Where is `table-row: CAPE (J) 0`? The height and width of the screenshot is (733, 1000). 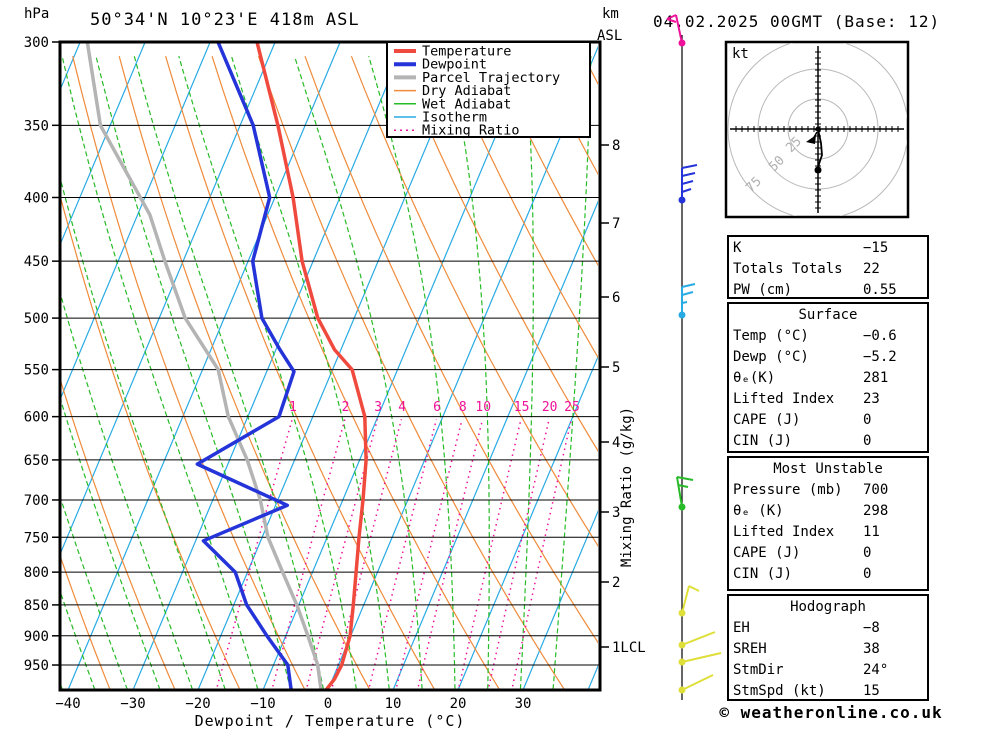 table-row: CAPE (J) 0 is located at coordinates (828, 420).